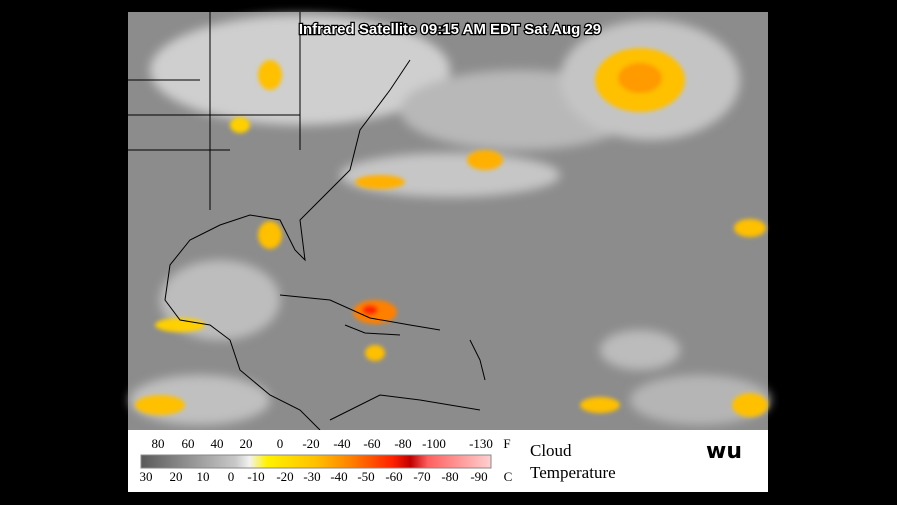  What do you see at coordinates (434, 443) in the screenshot?
I see `fahrenheit-label: -100` at bounding box center [434, 443].